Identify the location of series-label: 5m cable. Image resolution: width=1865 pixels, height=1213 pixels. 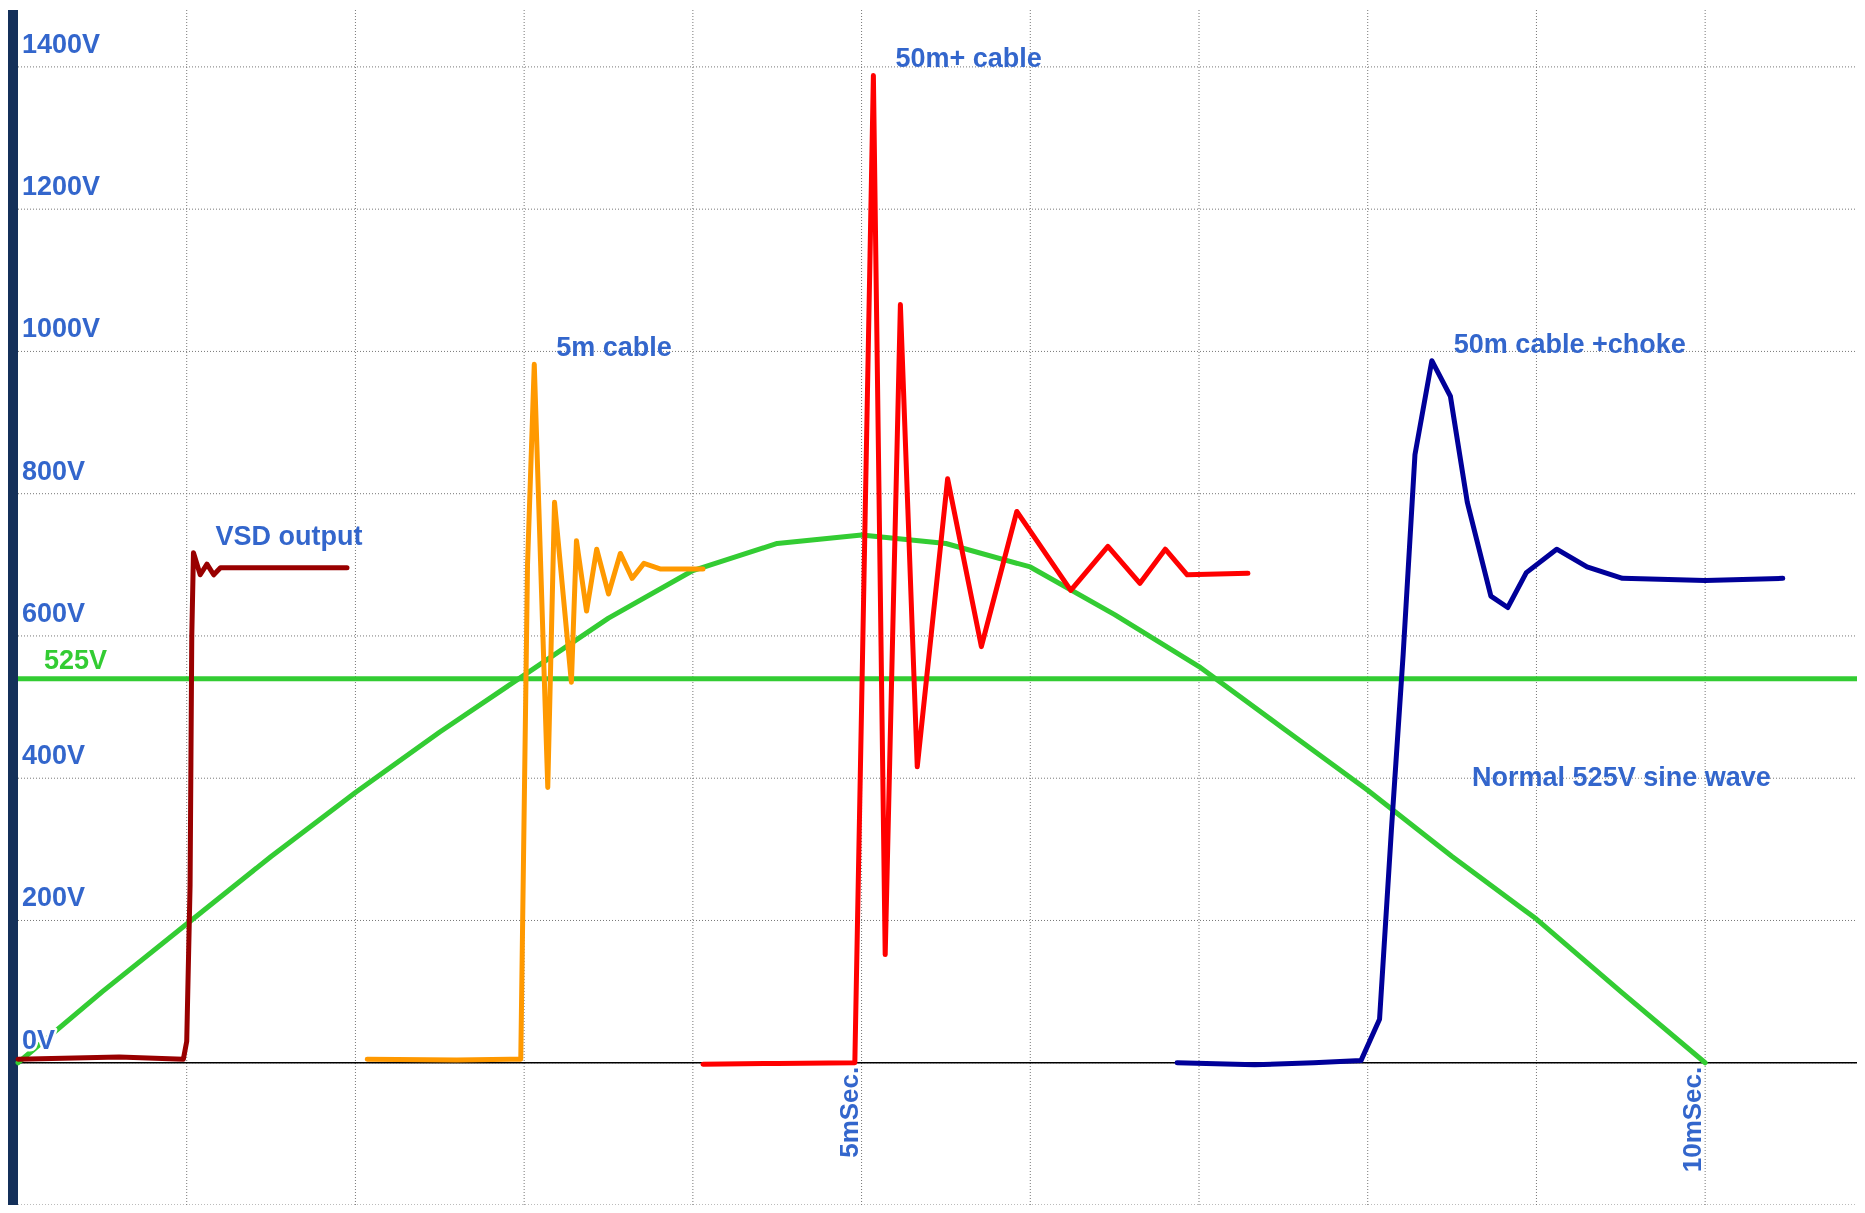
(614, 347).